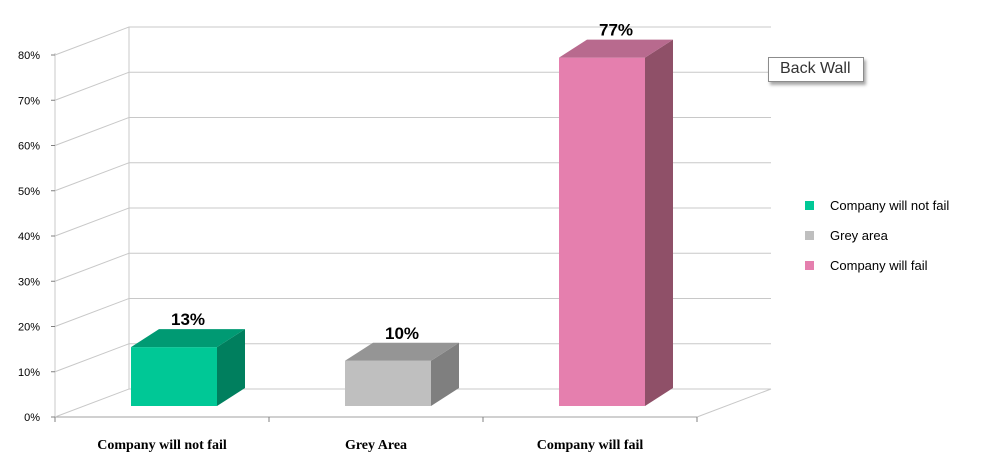  I want to click on y-tick-label: 0%, so click(32, 418).